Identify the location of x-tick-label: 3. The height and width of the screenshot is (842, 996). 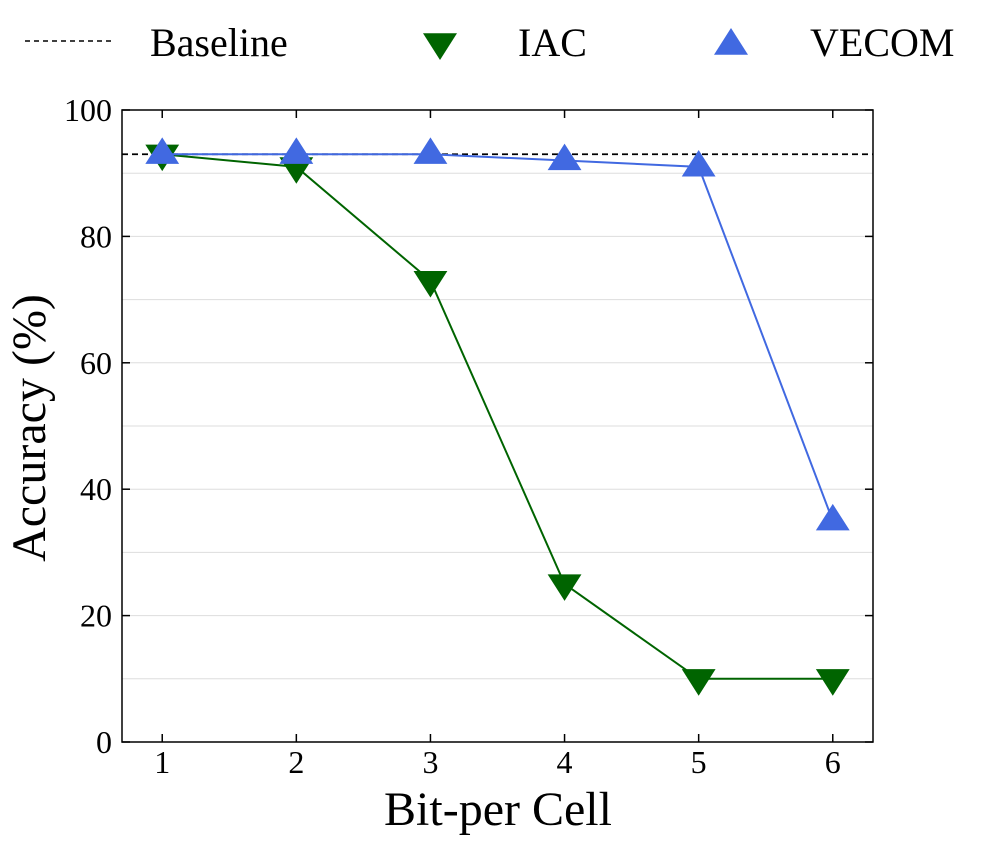
(430, 762).